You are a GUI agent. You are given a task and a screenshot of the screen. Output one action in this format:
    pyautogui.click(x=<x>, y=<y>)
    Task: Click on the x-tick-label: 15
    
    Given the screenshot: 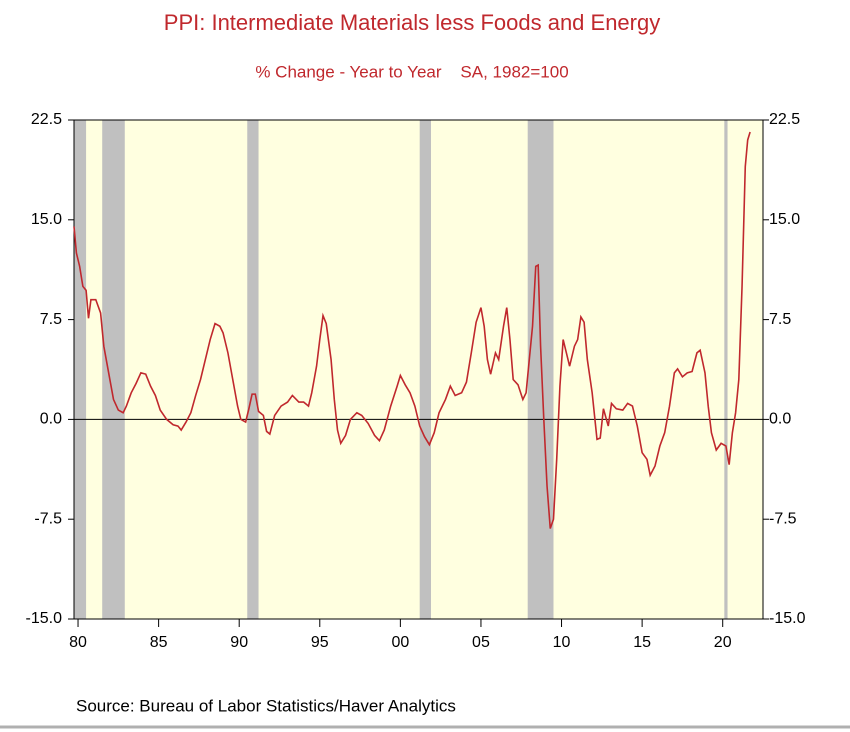 What is the action you would take?
    pyautogui.click(x=642, y=642)
    